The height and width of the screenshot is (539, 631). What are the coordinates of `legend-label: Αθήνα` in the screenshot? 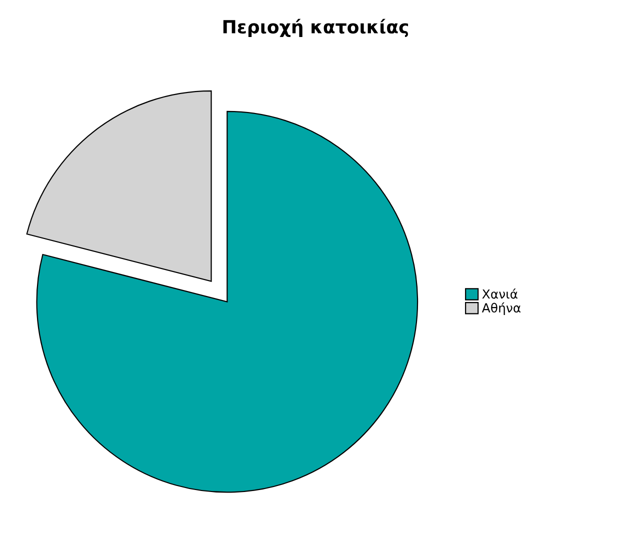 It's located at (501, 308).